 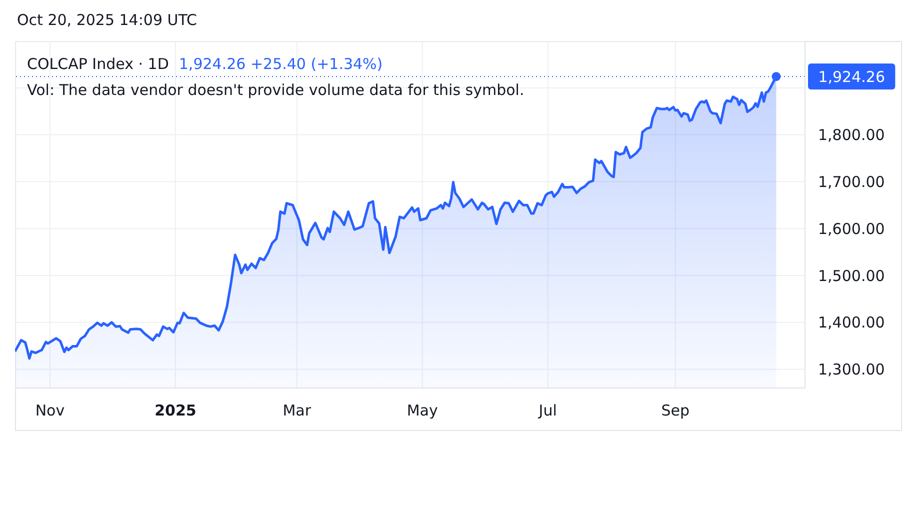 I want to click on x-tick-label: May, so click(x=422, y=411).